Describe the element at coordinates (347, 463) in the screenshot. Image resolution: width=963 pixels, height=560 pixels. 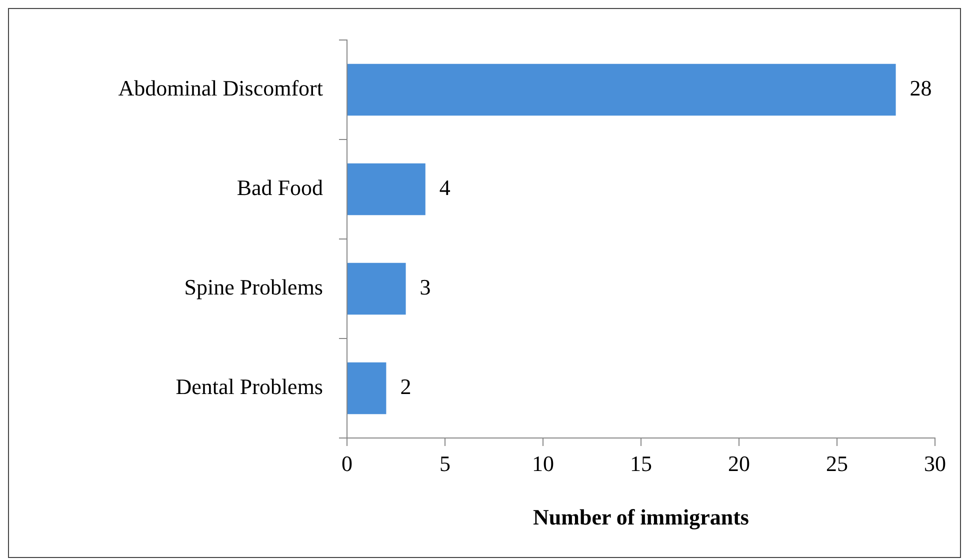
I see `x-tick-label: 0` at that location.